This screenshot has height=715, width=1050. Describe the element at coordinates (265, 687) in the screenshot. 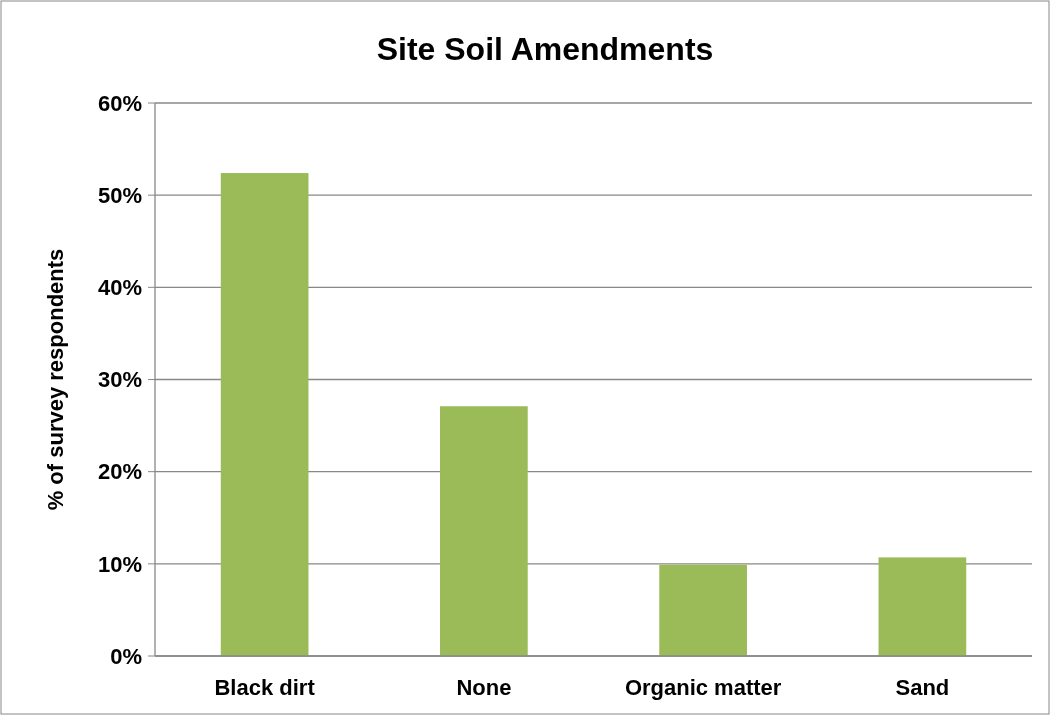

I see `x-tick-label: Black dirt` at that location.